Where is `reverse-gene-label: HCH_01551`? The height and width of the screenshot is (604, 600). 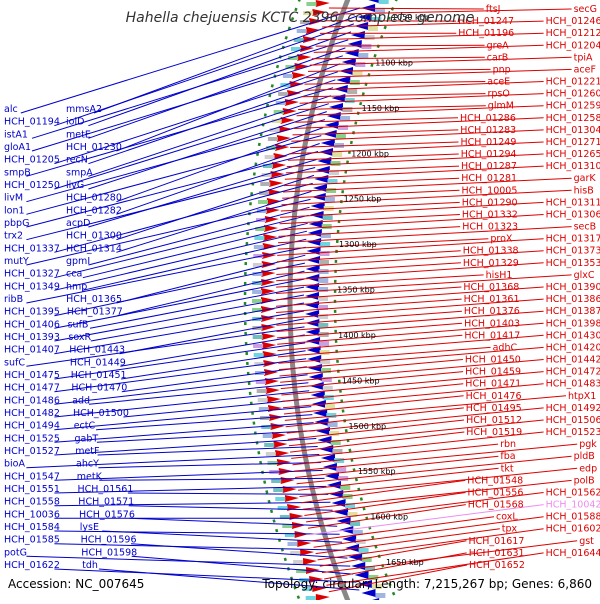
reverse-gene-label: HCH_01551 is located at coordinates (32, 489).